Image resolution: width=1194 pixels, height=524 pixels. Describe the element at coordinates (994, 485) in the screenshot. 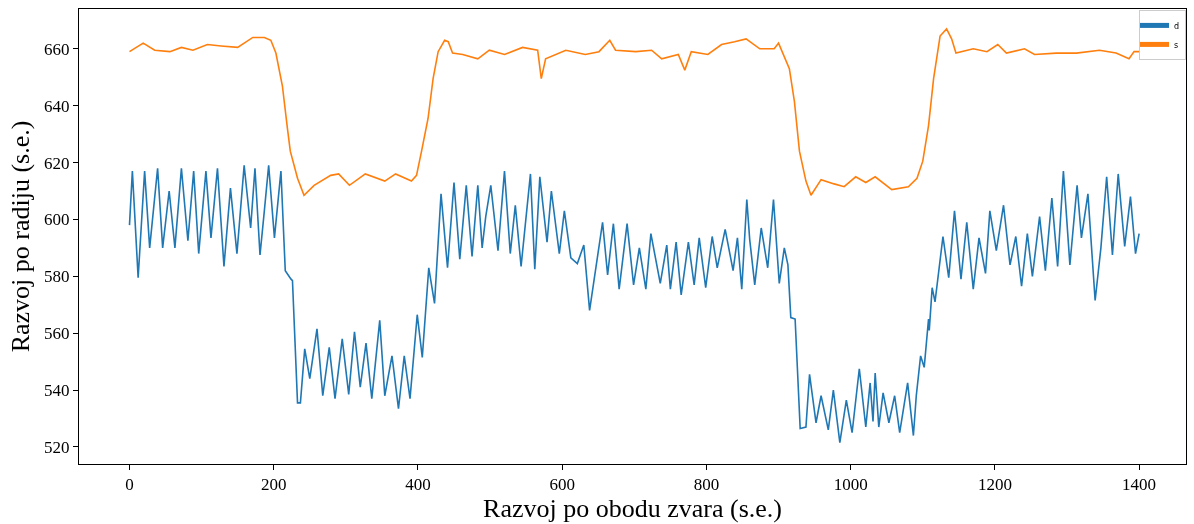

I see `x-tick-label: 1200` at that location.